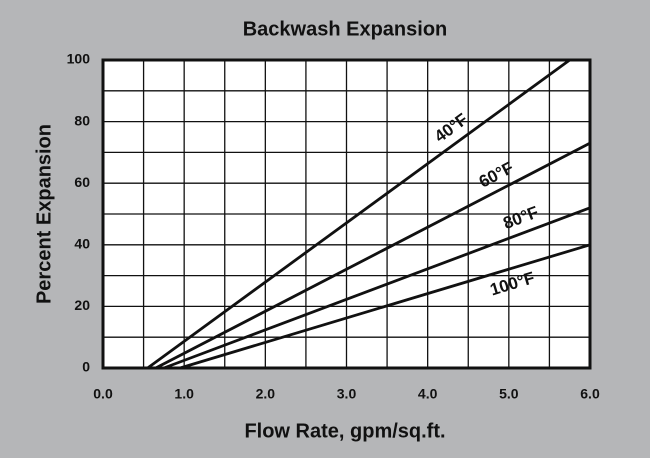  Describe the element at coordinates (509, 394) in the screenshot. I see `x-tick-label: 5.0` at that location.